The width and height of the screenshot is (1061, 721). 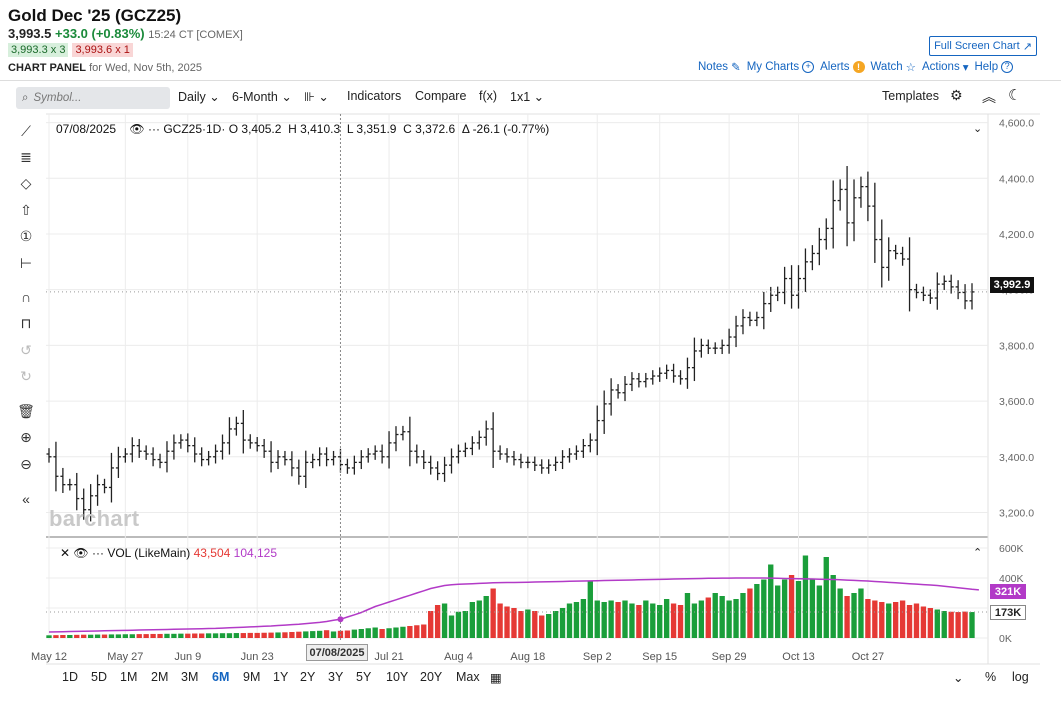 I want to click on zoom-out-icon: ⊖, so click(x=26, y=464).